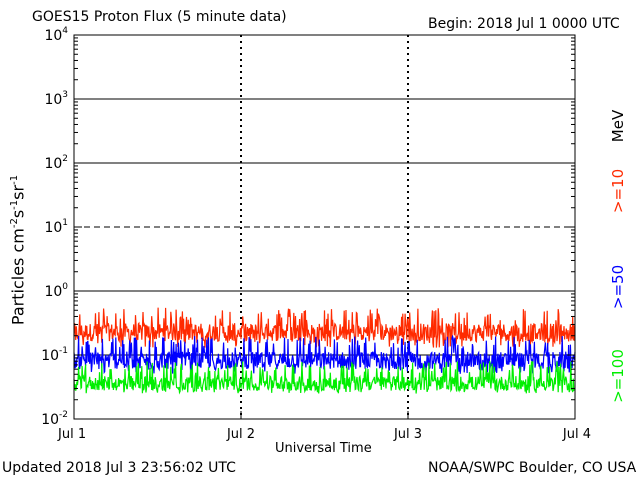  What do you see at coordinates (240, 434) in the screenshot?
I see `x-tick-label: Jul 2` at bounding box center [240, 434].